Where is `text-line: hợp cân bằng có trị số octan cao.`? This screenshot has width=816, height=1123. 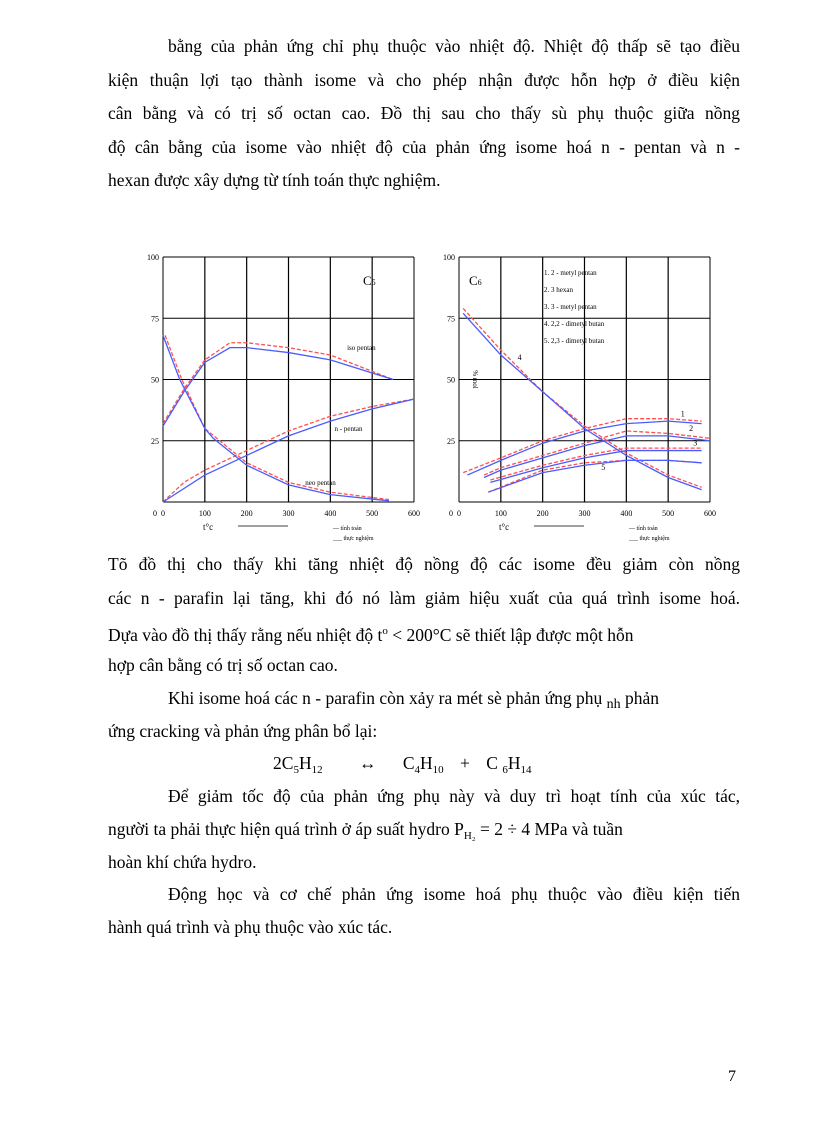
text-line: hợp cân bằng có trị số octan cao. is located at coordinates (223, 665).